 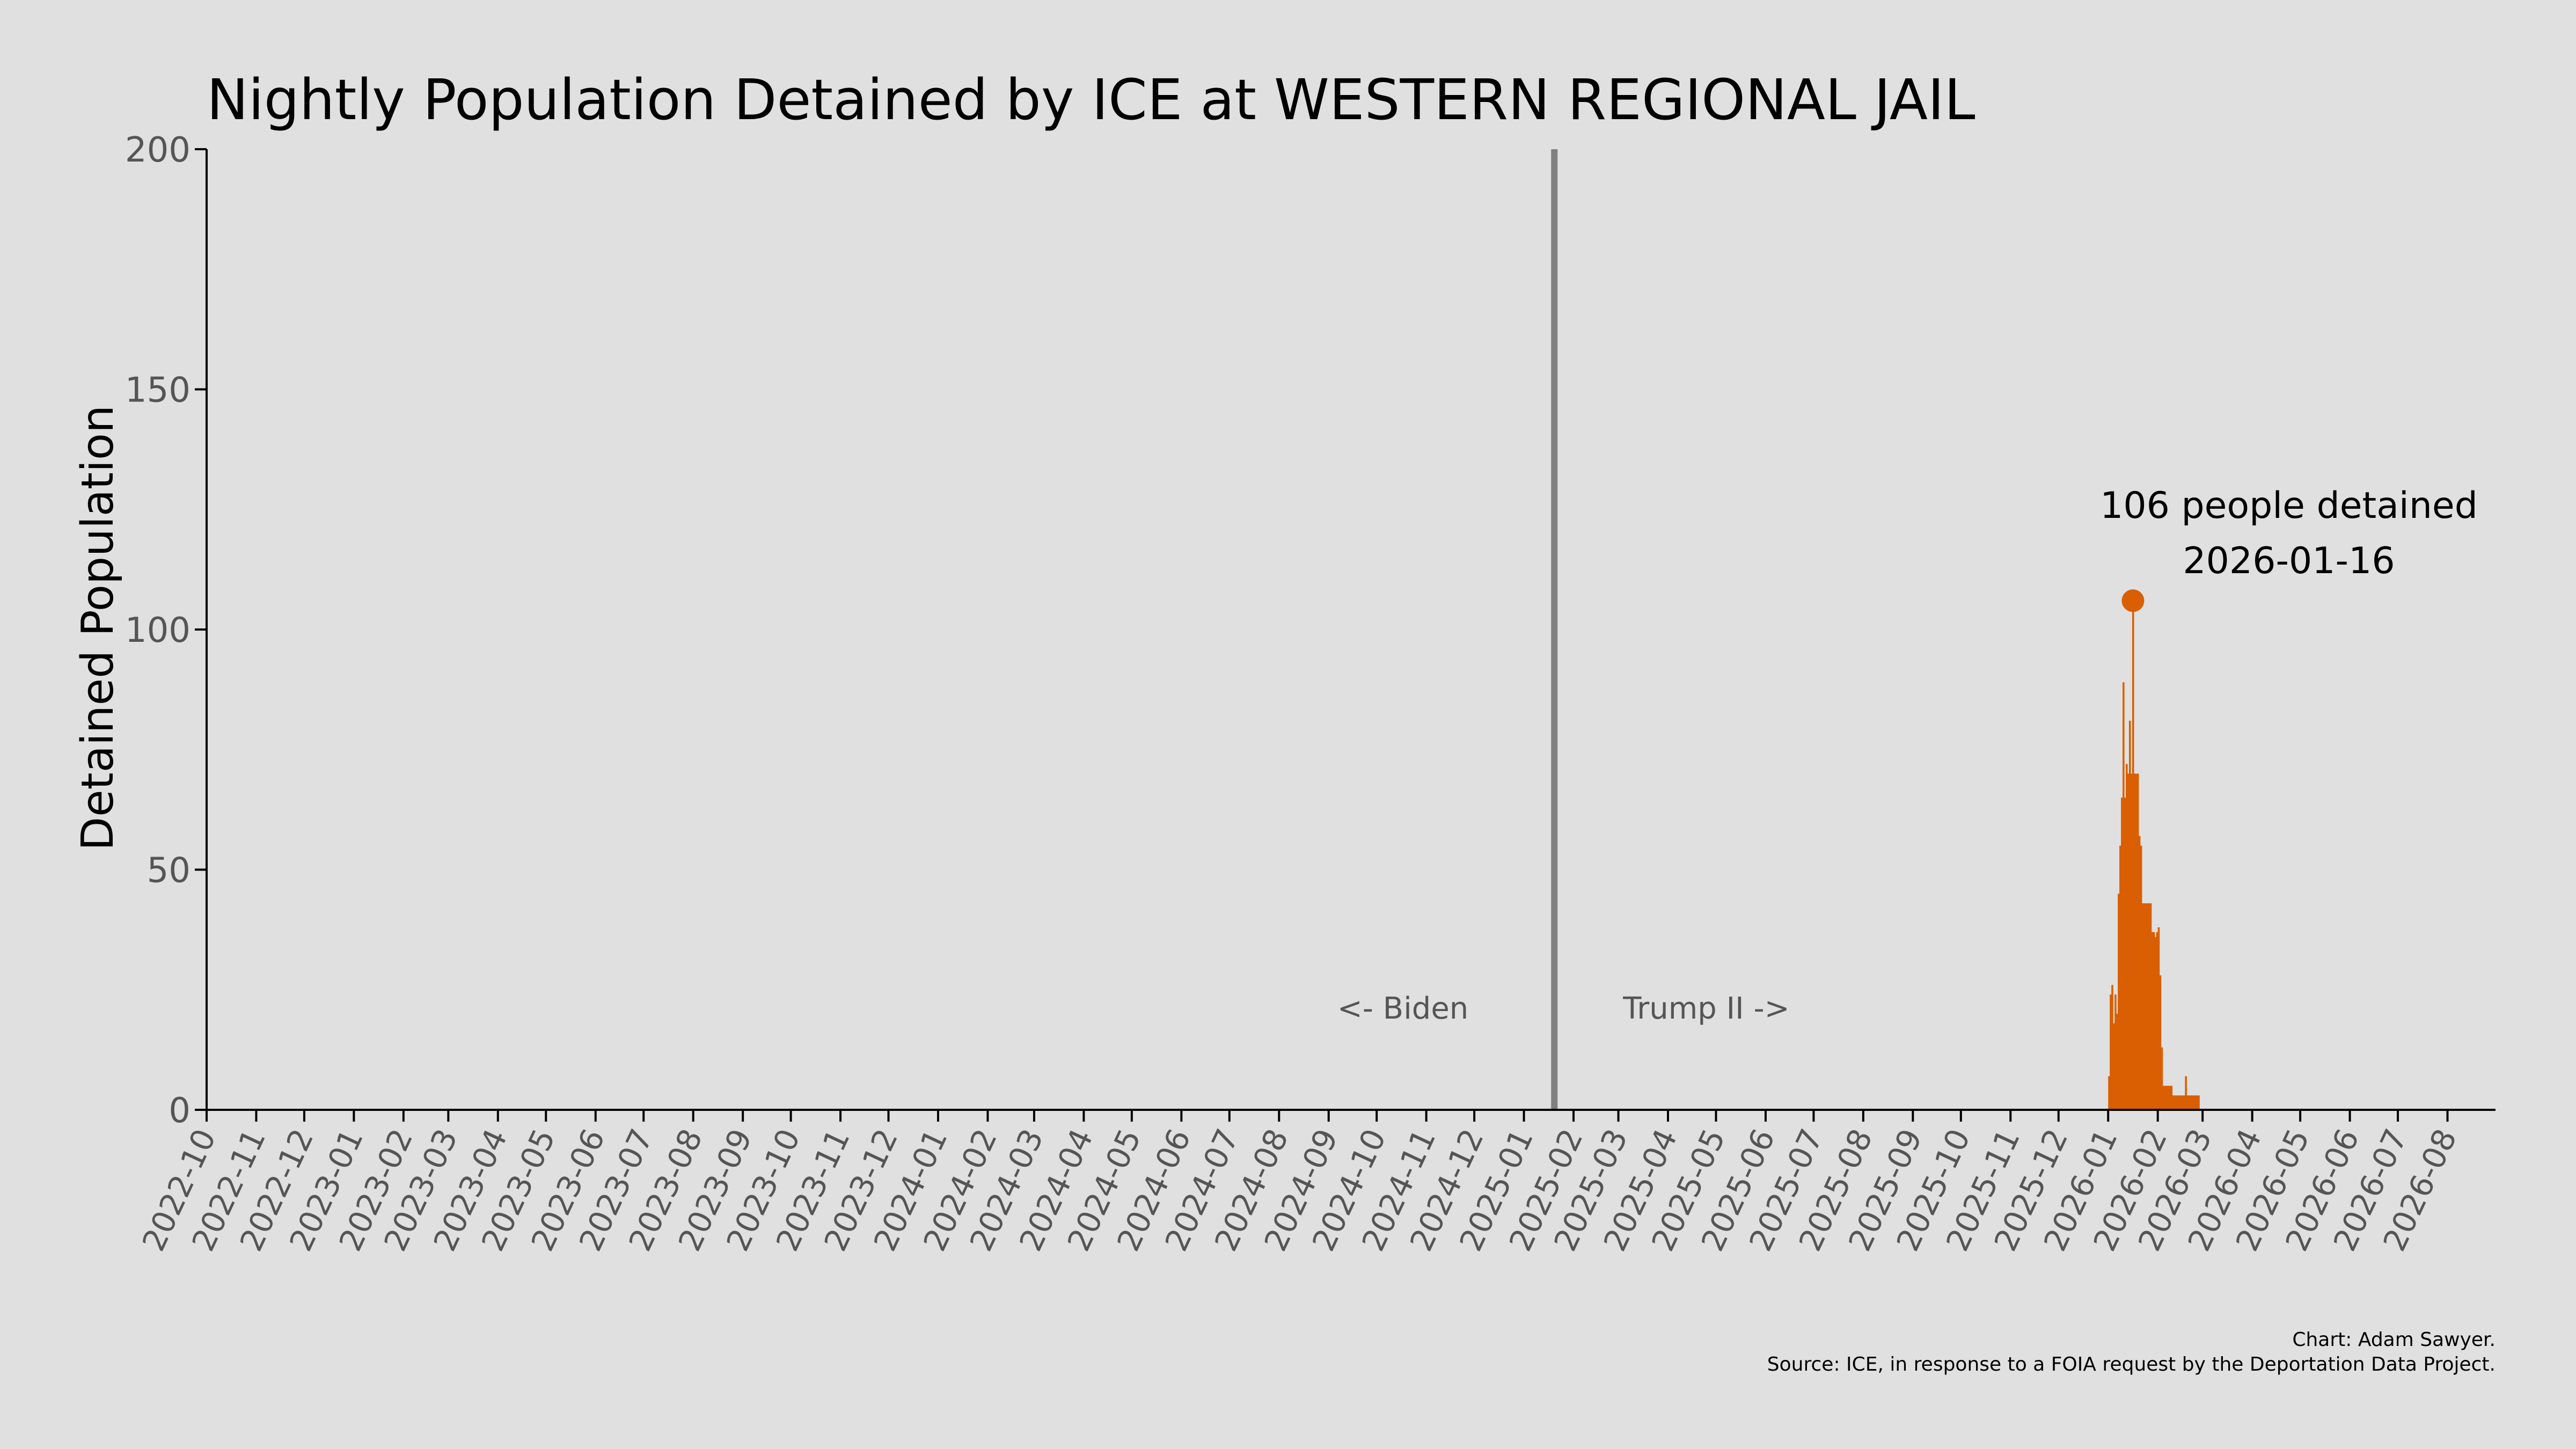 What do you see at coordinates (2289, 506) in the screenshot?
I see `peak-annotation-line1: 106 people detained` at bounding box center [2289, 506].